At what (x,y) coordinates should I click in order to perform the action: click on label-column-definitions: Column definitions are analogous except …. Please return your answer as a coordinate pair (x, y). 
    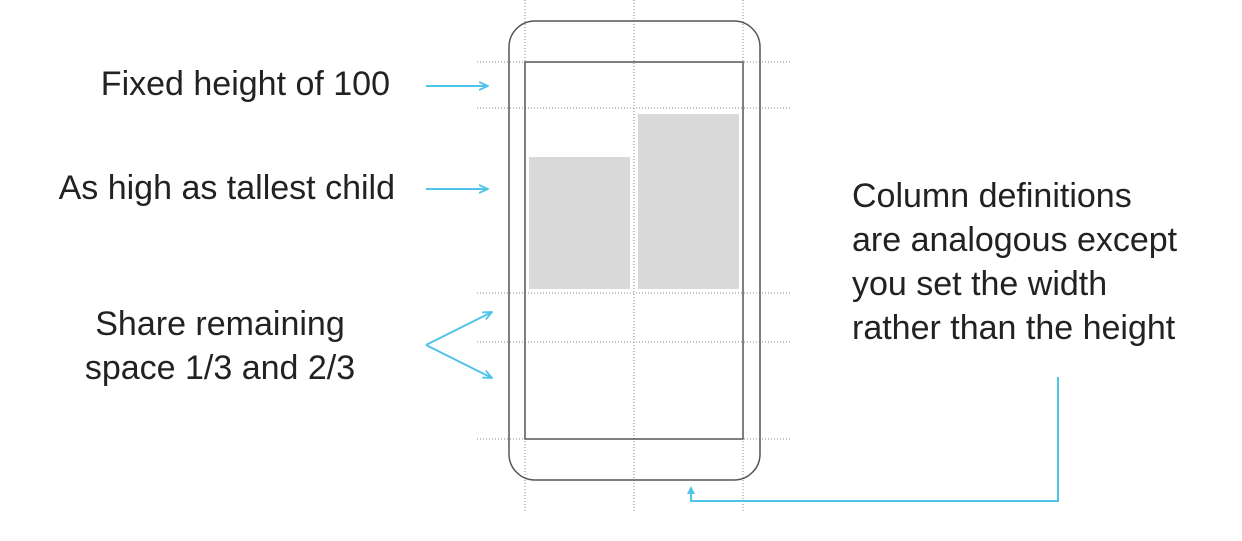
    Looking at the image, I should click on (1047, 262).